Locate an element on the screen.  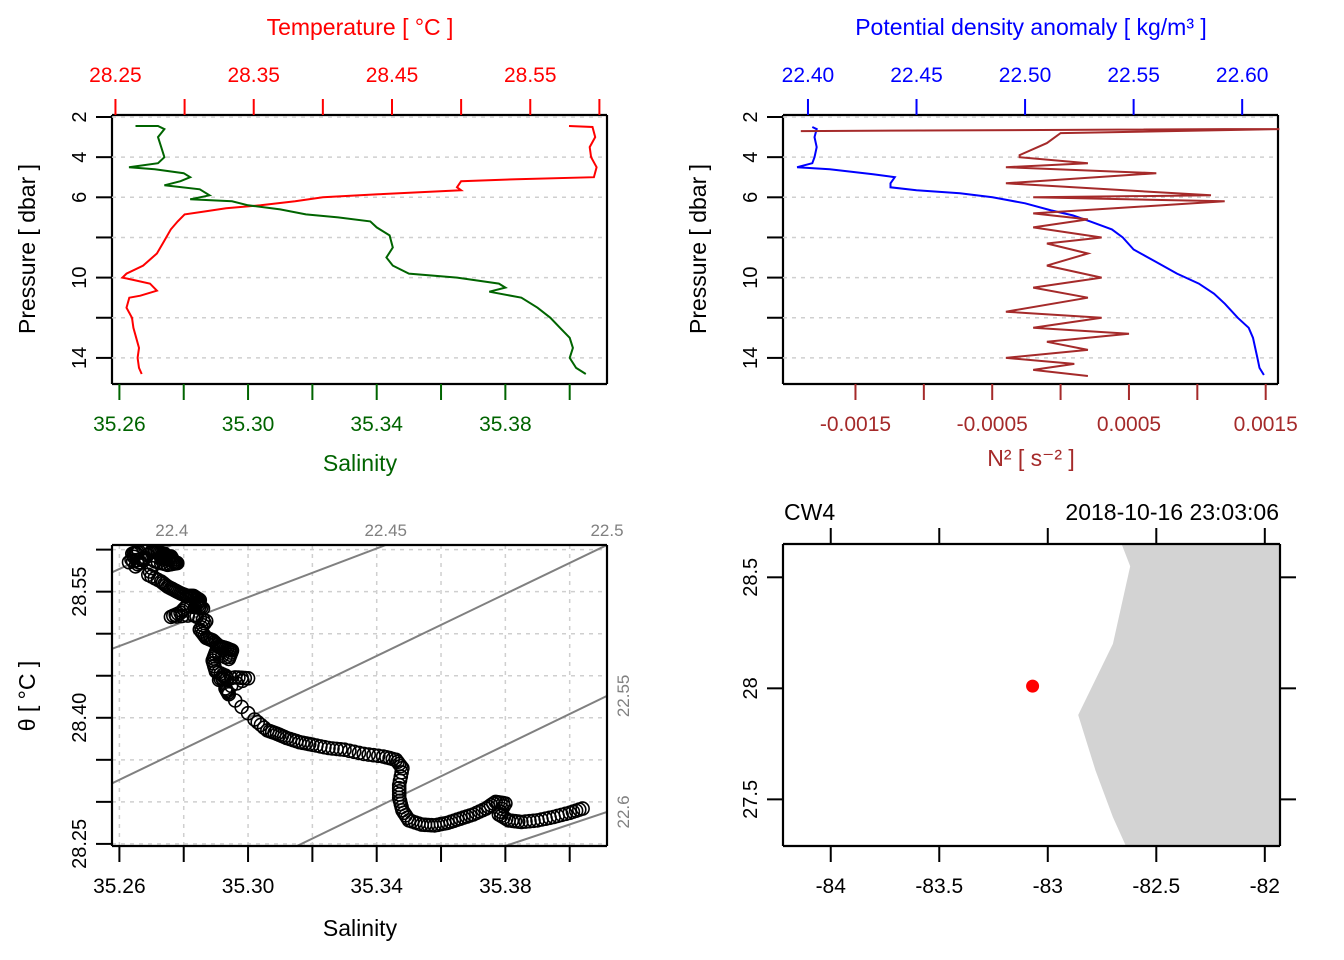
land-area is located at coordinates (1179, 695).